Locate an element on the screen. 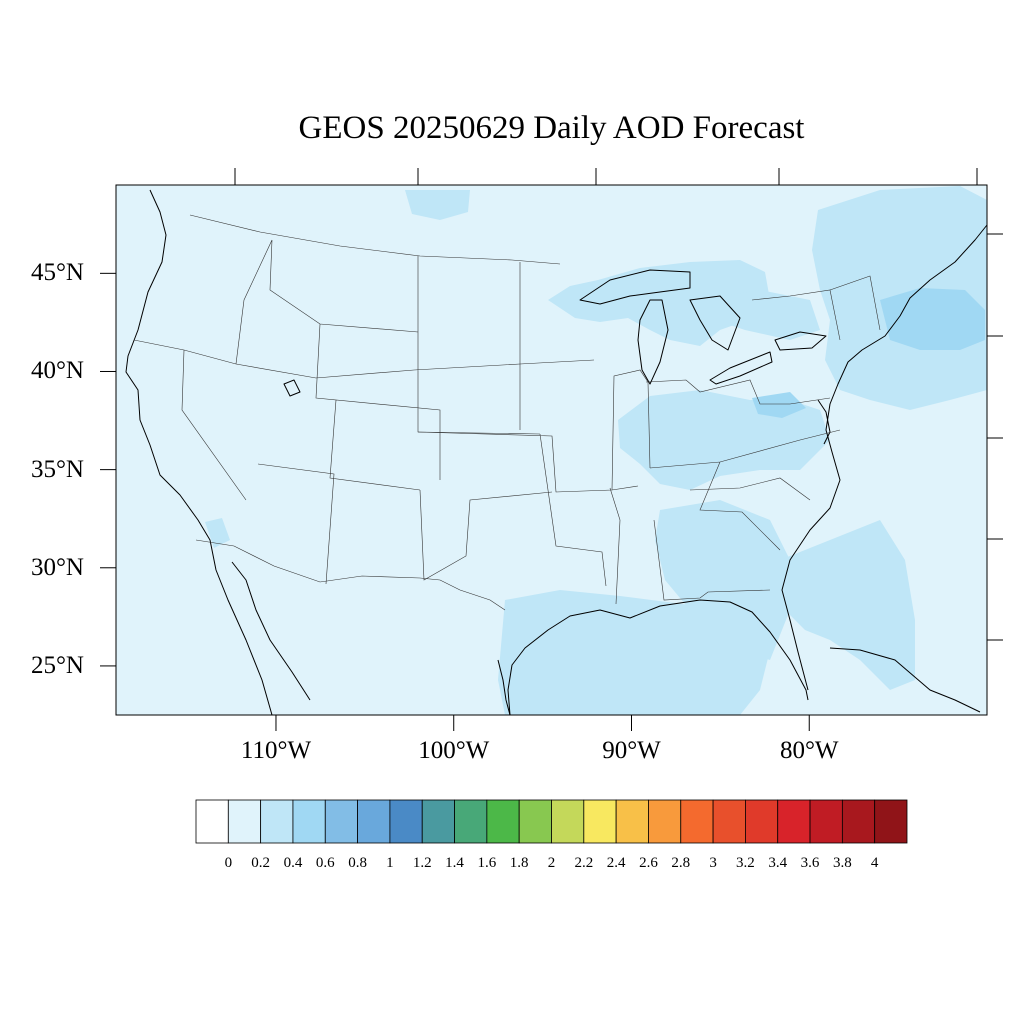 This screenshot has width=1024, height=1024. colorbar-tick-label: 3.8 is located at coordinates (842, 863).